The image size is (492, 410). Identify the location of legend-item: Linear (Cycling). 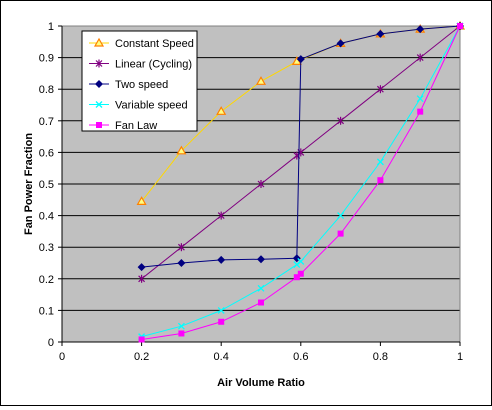
(140, 65).